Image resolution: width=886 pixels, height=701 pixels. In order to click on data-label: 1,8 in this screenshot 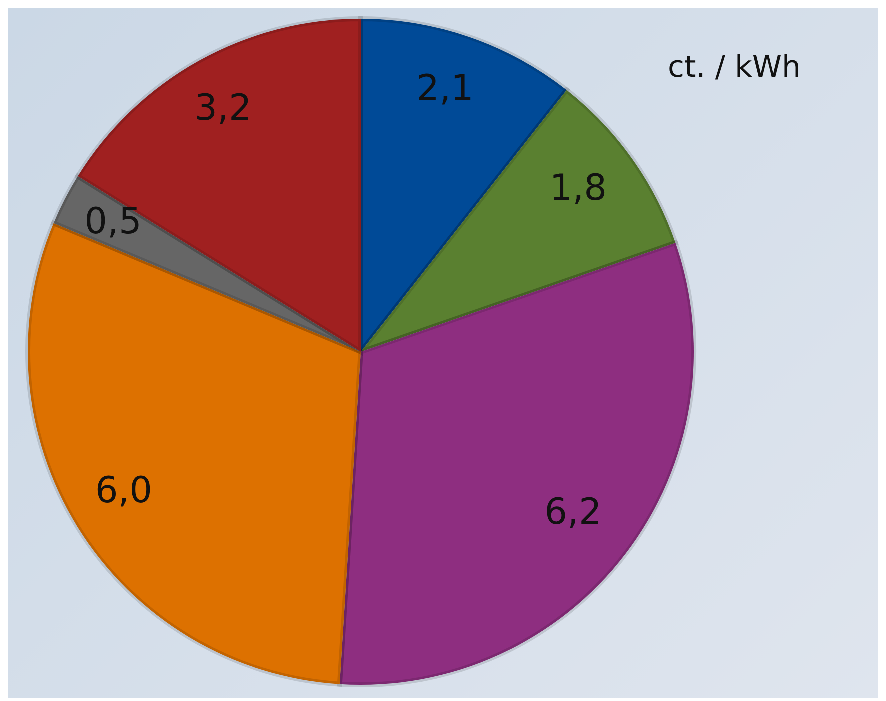, I will do `click(579, 189)`.